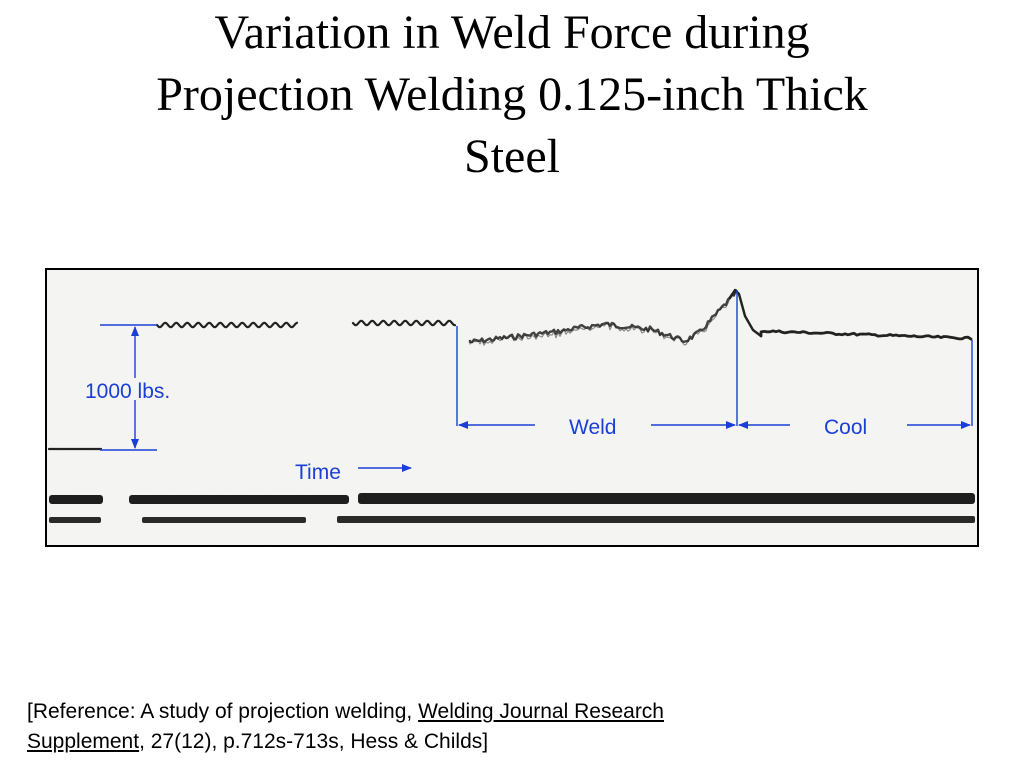 This screenshot has width=1024, height=768. I want to click on weld-force-trace, so click(603, 316).